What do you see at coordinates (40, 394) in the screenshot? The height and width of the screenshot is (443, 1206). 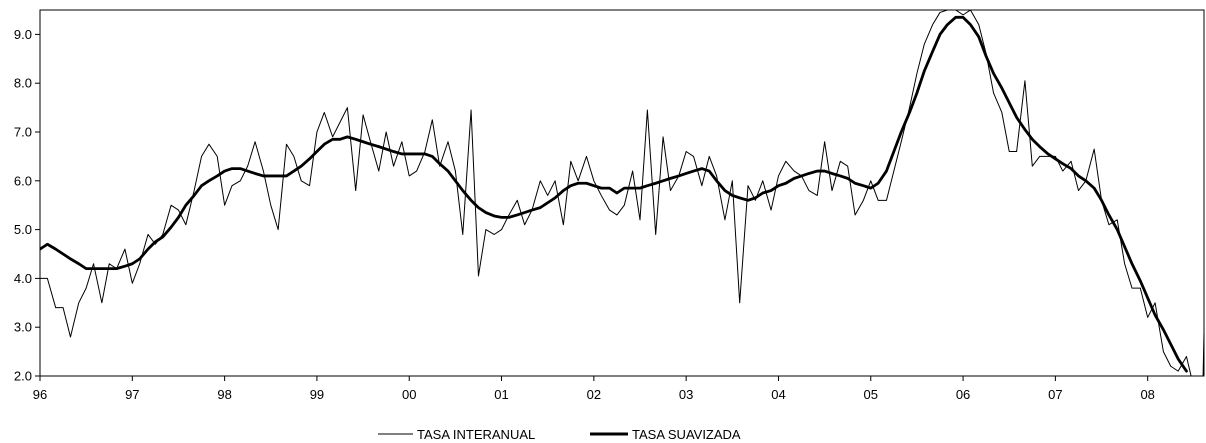 I see `x-tick-label: 96` at bounding box center [40, 394].